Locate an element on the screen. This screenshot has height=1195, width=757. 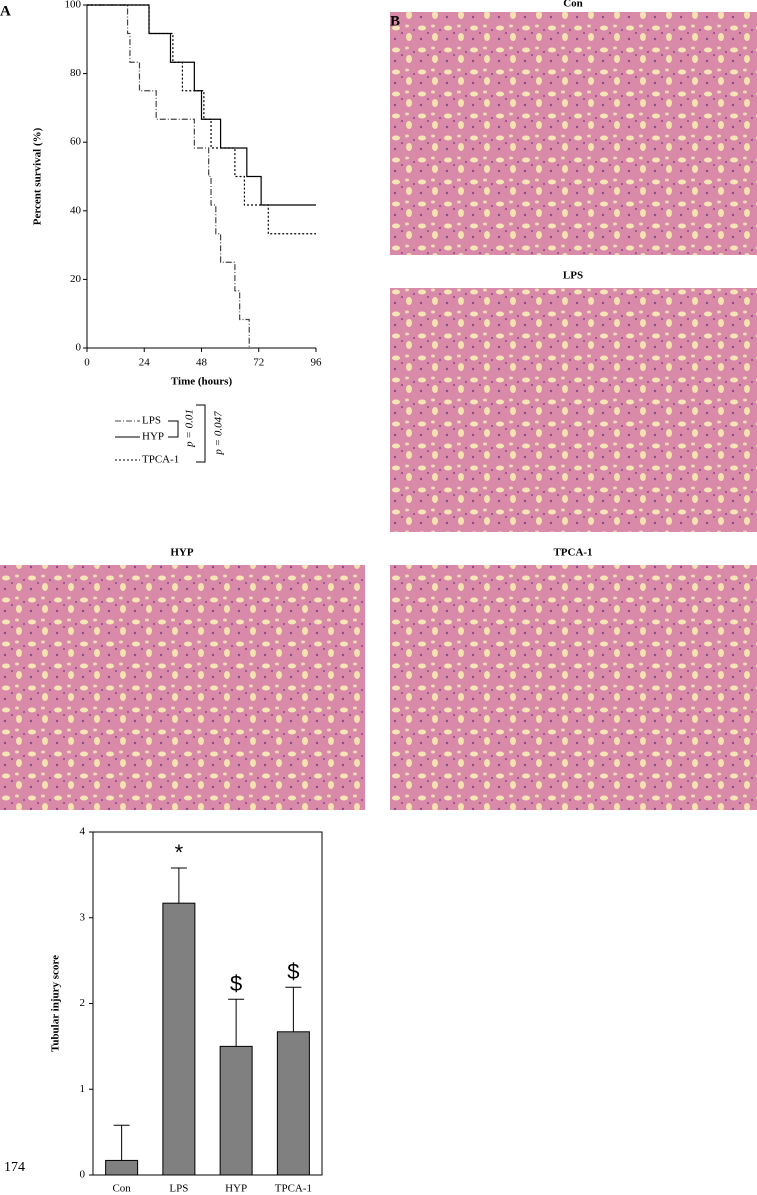
page-number: 174 is located at coordinates (14, 1167).